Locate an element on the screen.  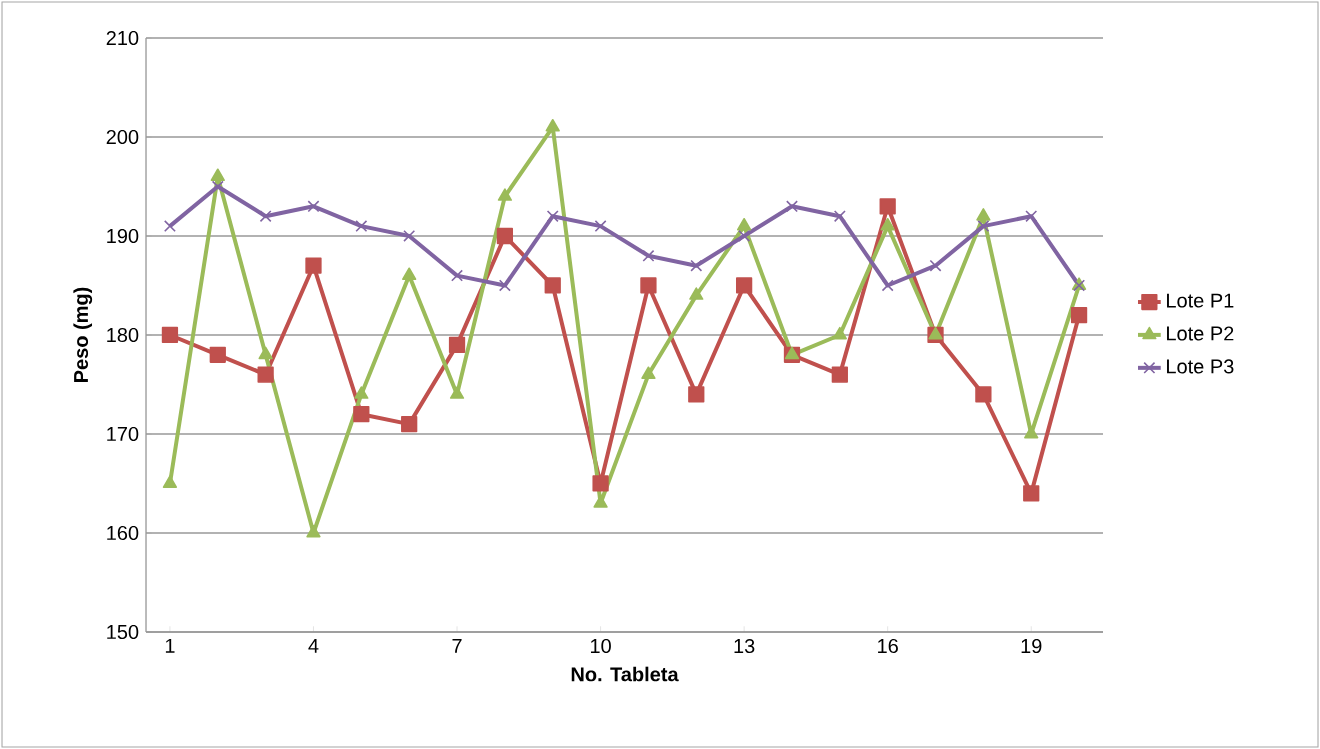
y-tick-label: 160 is located at coordinates (123, 533).